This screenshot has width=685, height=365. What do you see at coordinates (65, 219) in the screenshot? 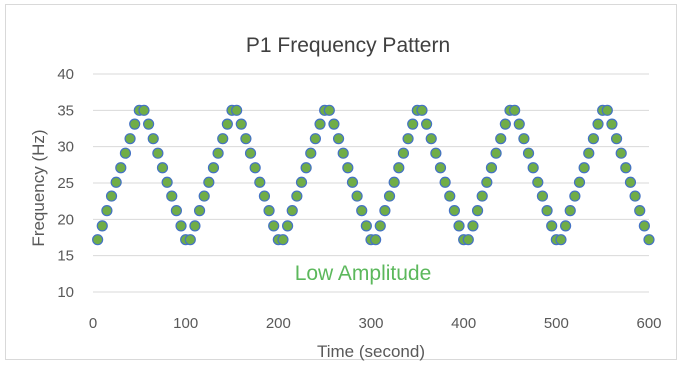
I see `y-tick-label: 20` at bounding box center [65, 219].